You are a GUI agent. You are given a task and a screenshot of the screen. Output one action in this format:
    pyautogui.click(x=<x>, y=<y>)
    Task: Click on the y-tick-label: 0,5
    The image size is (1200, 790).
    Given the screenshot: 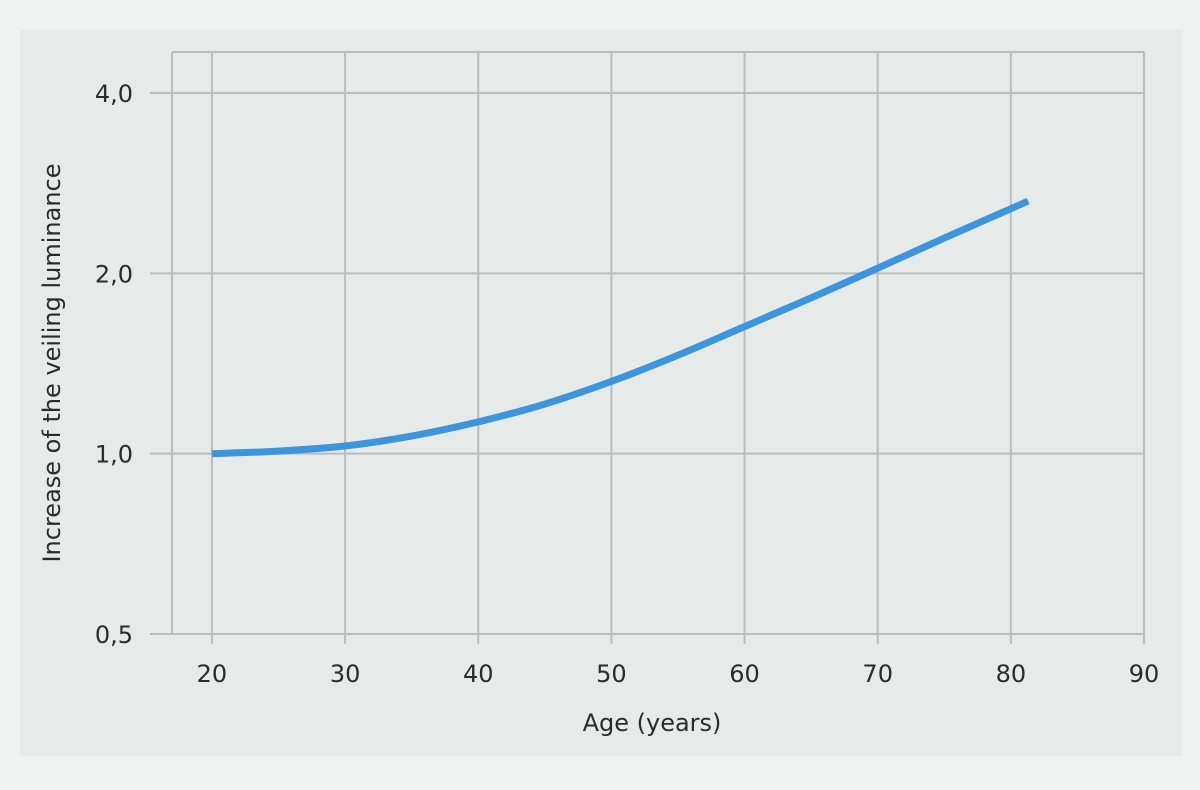 What is the action you would take?
    pyautogui.click(x=114, y=635)
    